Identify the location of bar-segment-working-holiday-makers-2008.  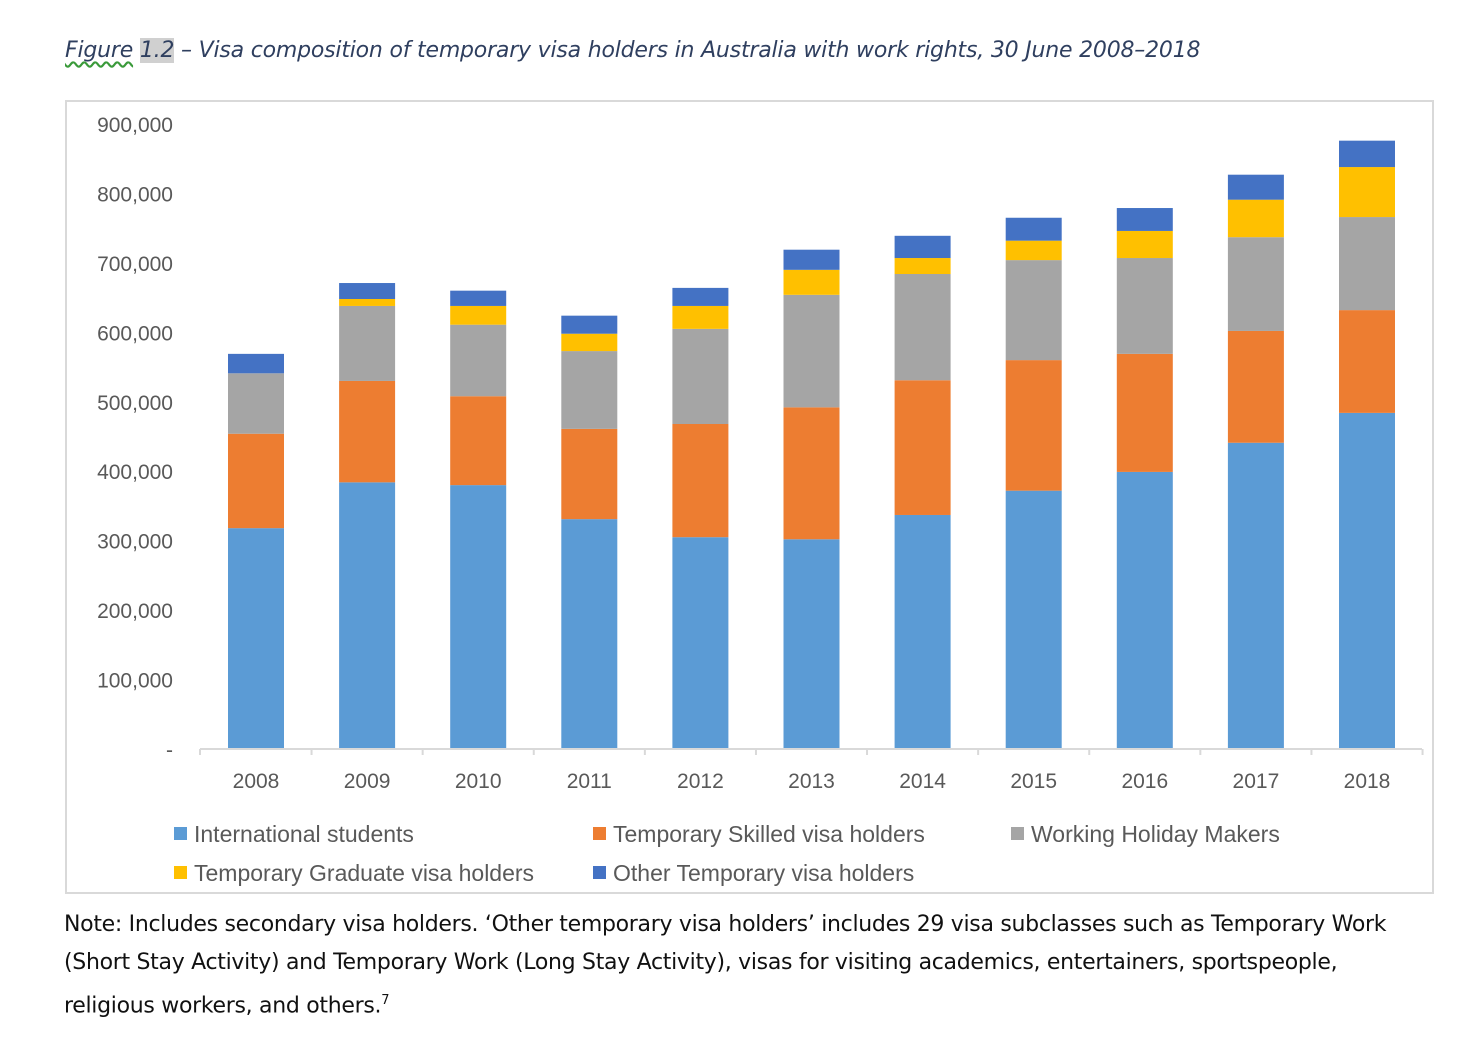
(256, 403).